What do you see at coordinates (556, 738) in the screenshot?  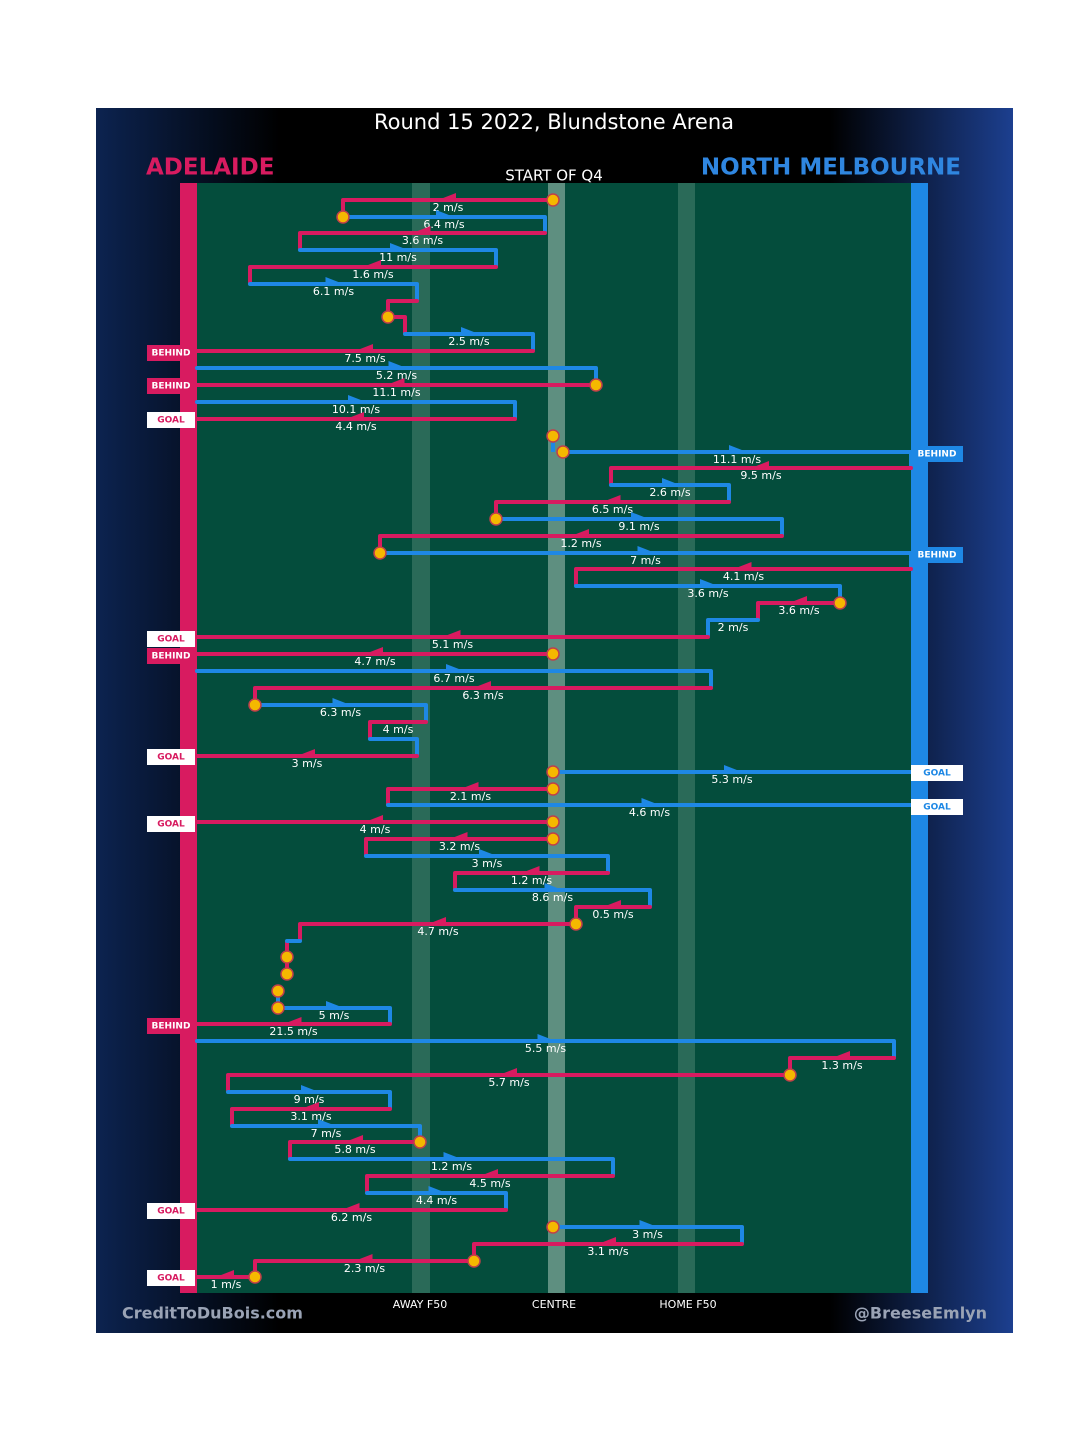 I see `centre-line` at bounding box center [556, 738].